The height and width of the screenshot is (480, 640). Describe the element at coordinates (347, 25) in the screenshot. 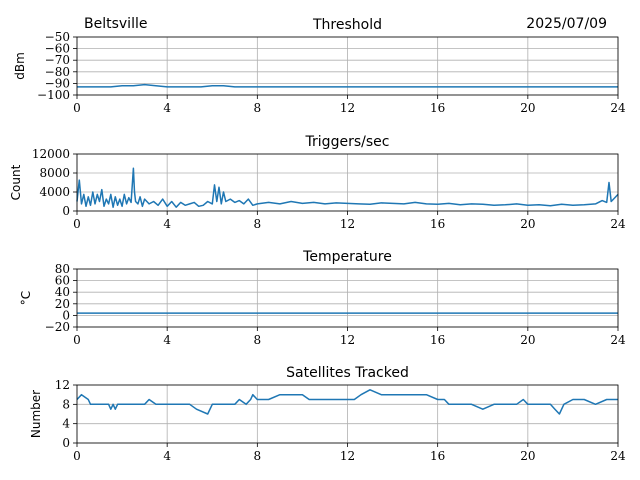

I see `panel-title: Threshold` at that location.